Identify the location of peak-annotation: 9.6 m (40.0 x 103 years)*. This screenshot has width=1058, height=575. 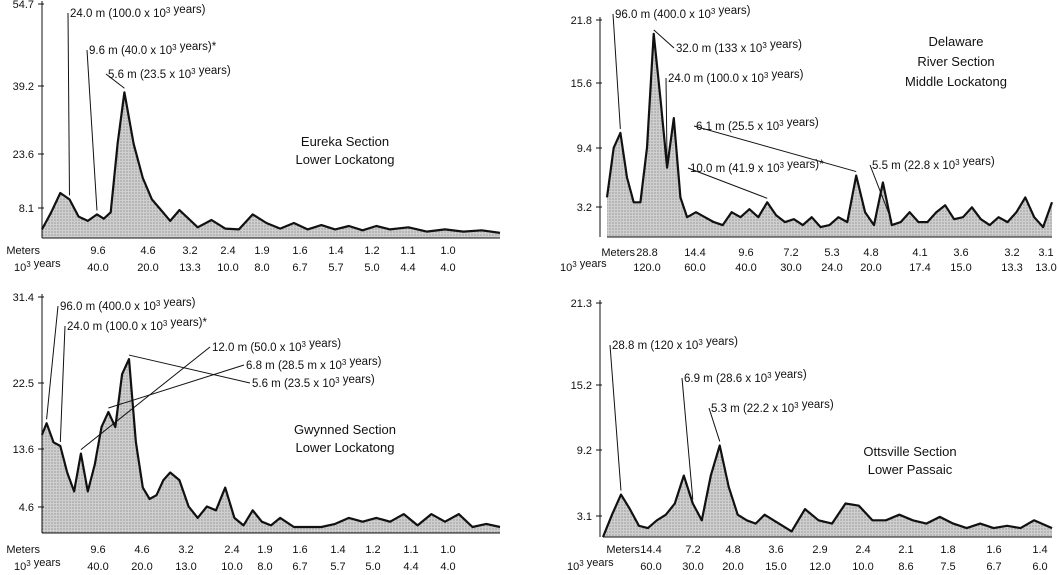
(153, 49).